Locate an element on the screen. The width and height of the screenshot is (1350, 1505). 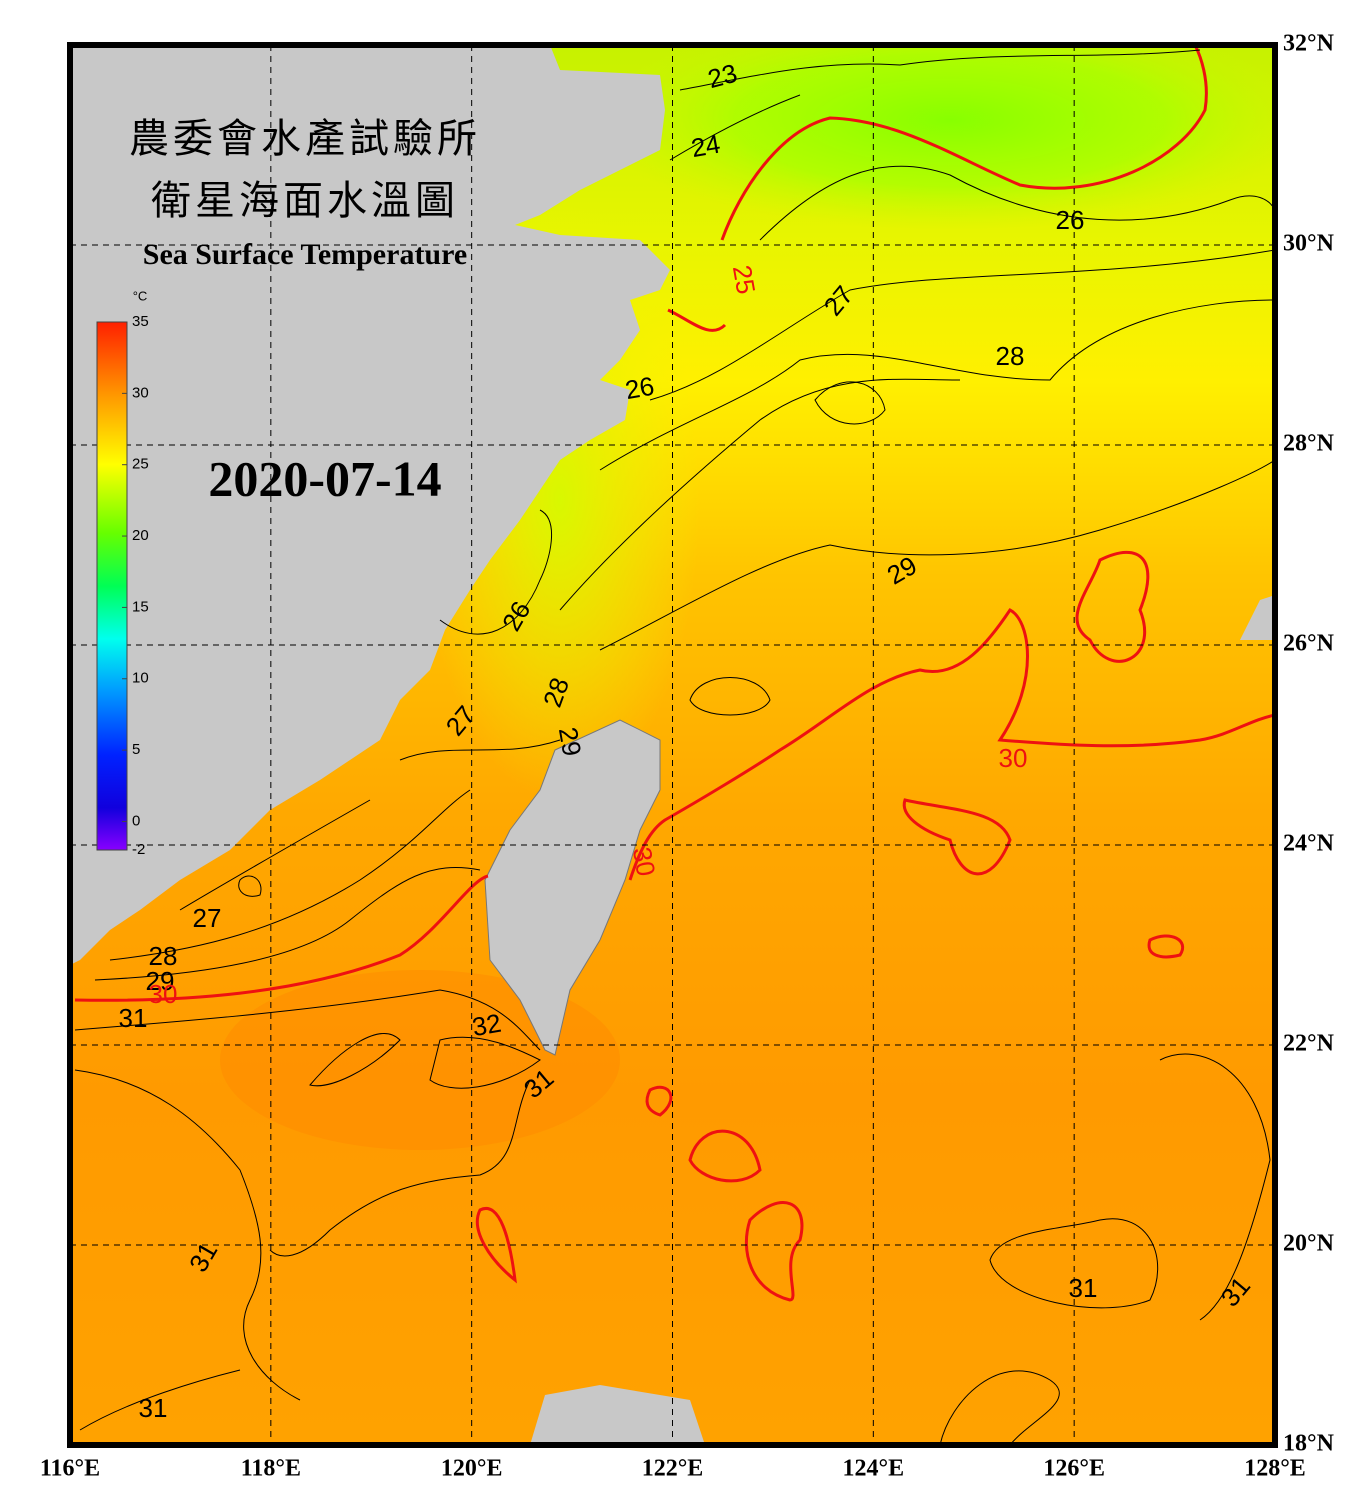
warm-water is located at coordinates (420, 1060).